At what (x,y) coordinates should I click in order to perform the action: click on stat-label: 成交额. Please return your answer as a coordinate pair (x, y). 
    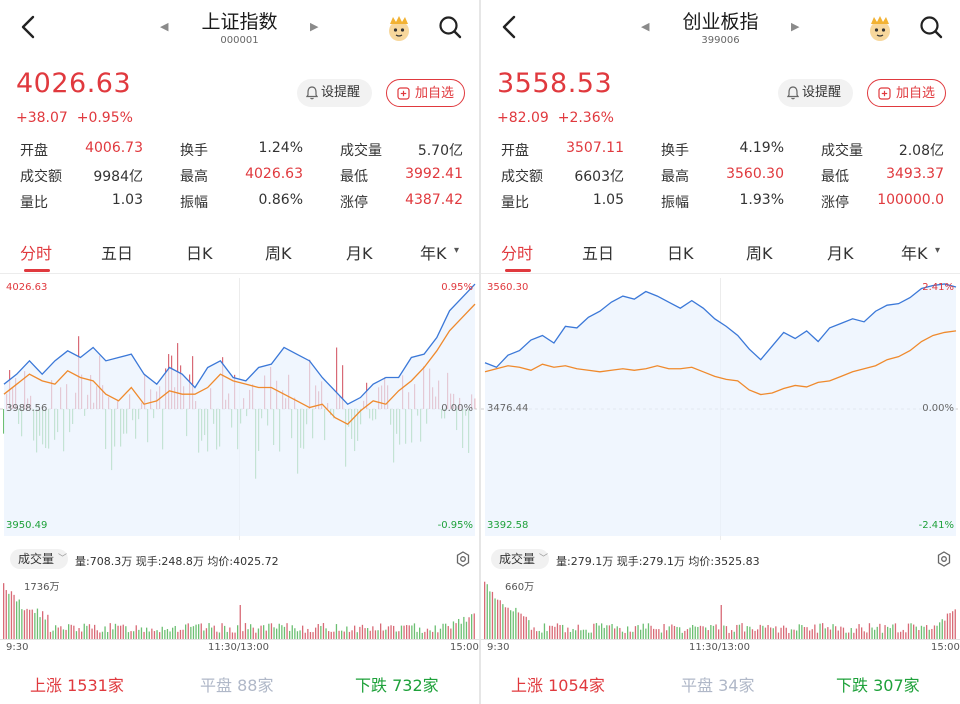
    Looking at the image, I should click on (41, 177).